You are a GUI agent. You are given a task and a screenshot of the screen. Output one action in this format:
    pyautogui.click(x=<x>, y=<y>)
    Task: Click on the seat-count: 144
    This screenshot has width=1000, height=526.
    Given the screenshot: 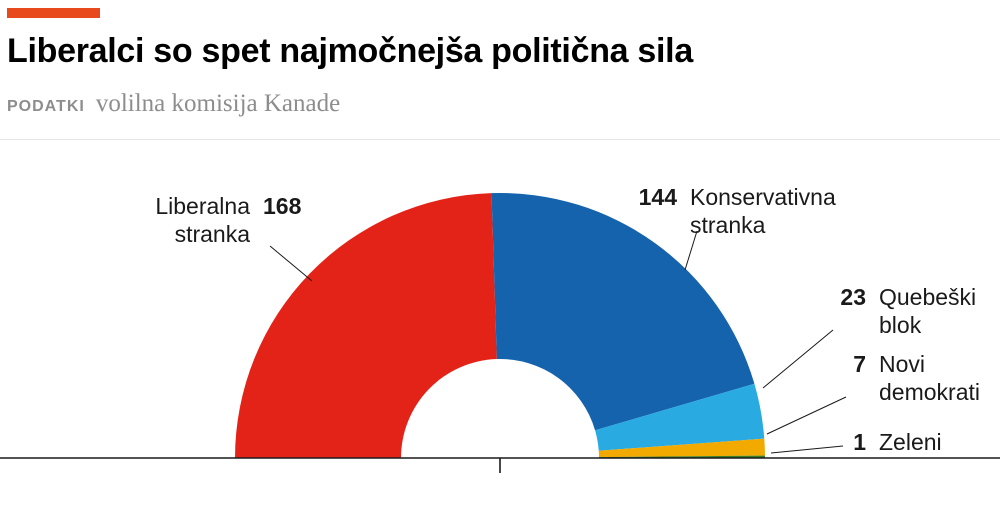 What is the action you would take?
    pyautogui.click(x=657, y=197)
    